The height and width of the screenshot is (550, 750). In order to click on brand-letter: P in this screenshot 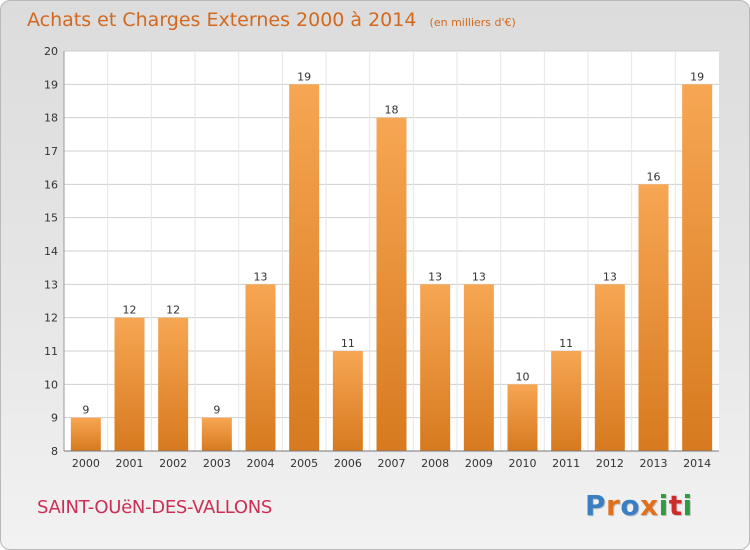, I will do `click(596, 505)`.